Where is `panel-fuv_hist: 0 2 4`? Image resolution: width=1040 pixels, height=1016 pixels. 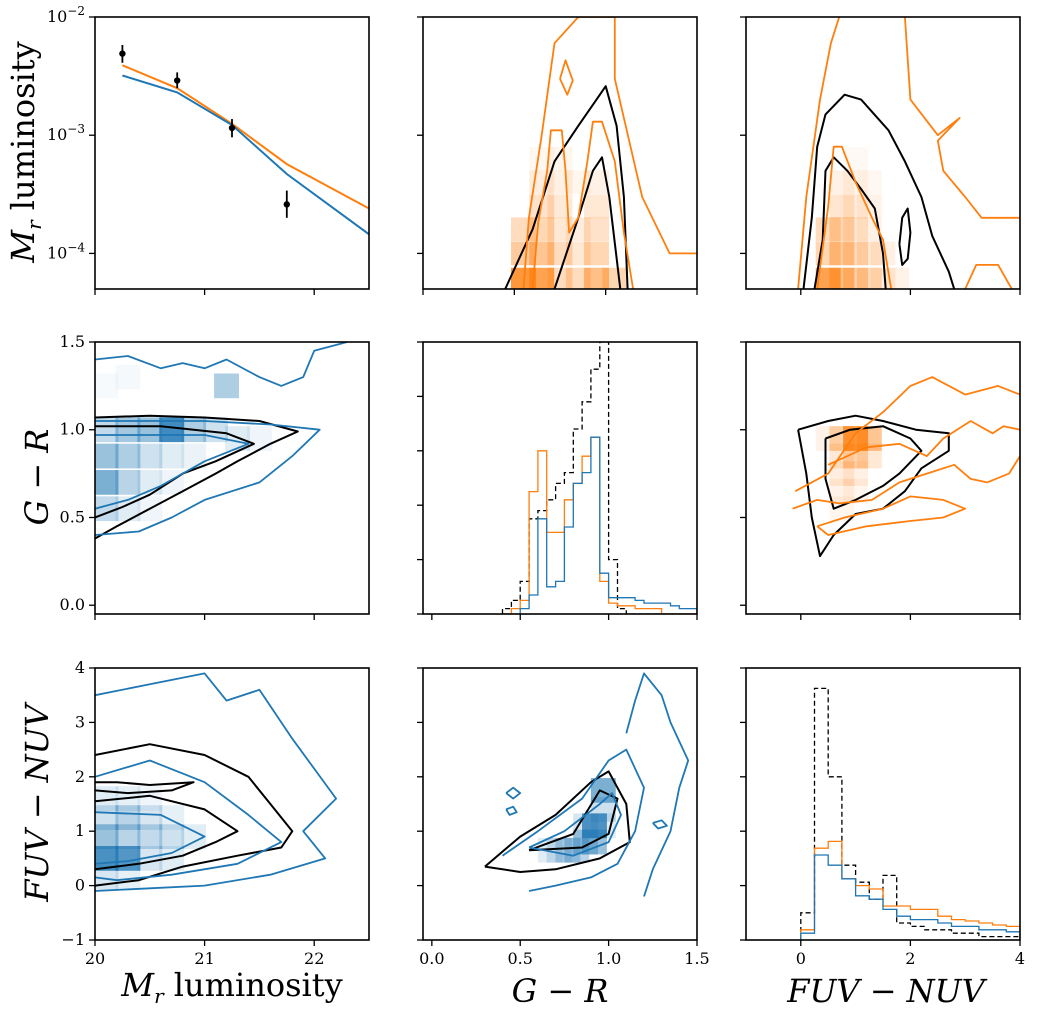 panel-fuv_hist: 0 2 4 is located at coordinates (882, 817).